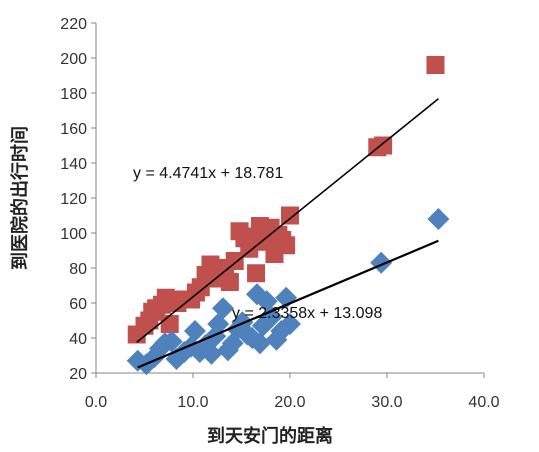  I want to click on y-tick-label: 220, so click(73, 24).